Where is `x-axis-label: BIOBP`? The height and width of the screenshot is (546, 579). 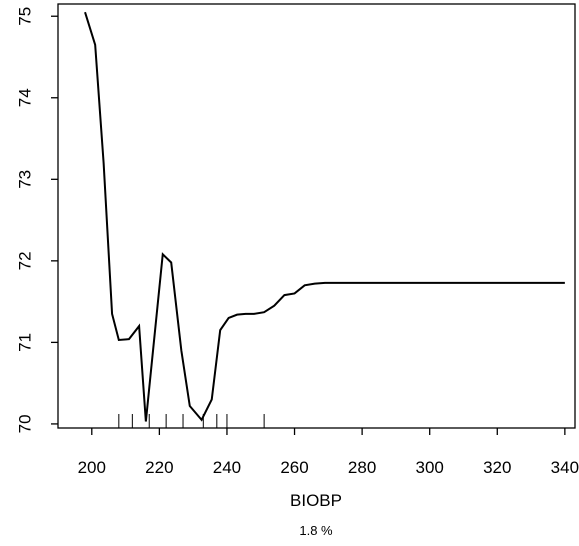
x-axis-label: BIOBP is located at coordinates (316, 500).